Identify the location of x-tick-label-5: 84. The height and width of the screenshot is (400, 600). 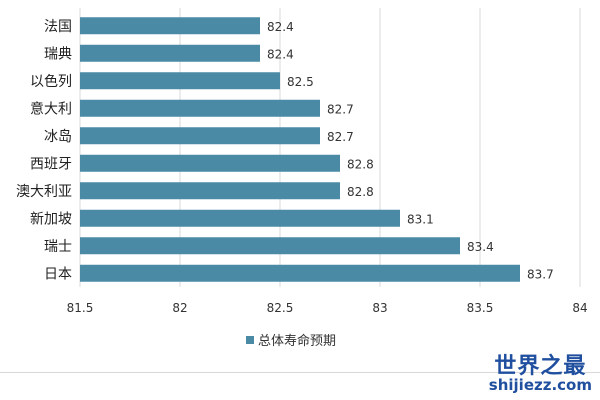
(579, 308).